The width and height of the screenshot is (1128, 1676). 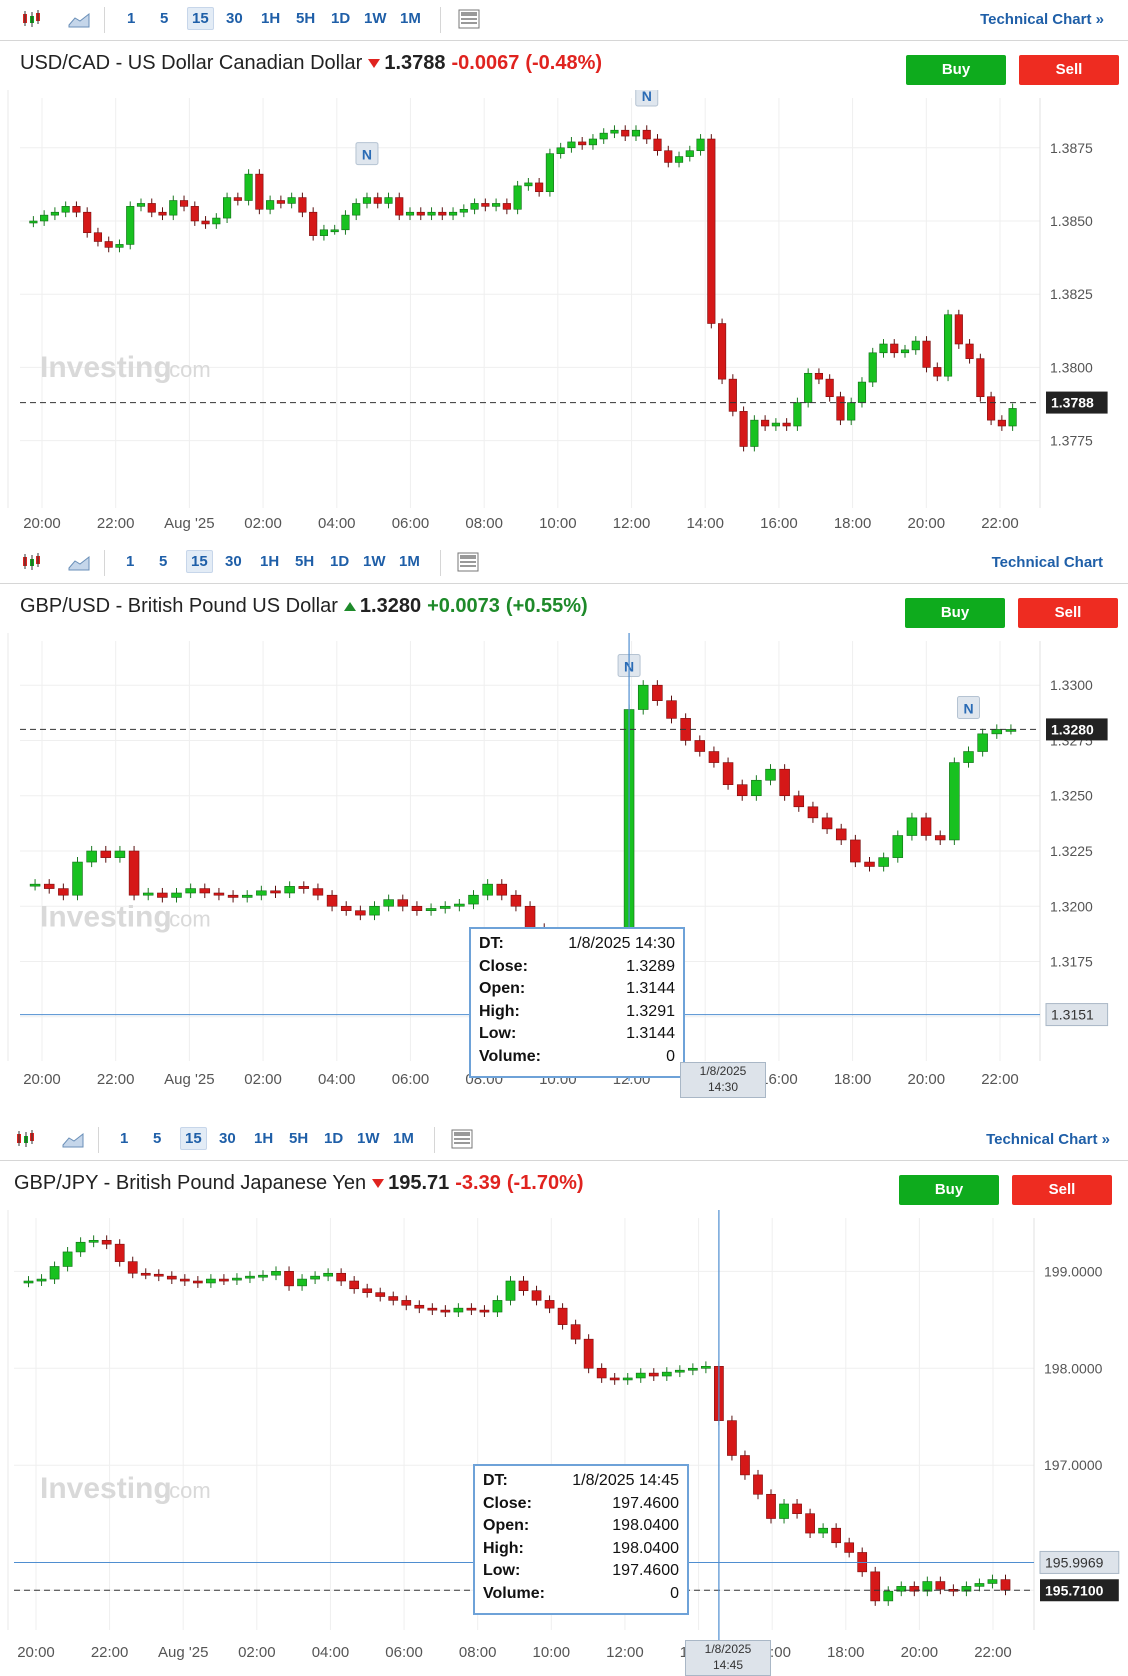 I want to click on price-change: -3.39, so click(x=478, y=1183).